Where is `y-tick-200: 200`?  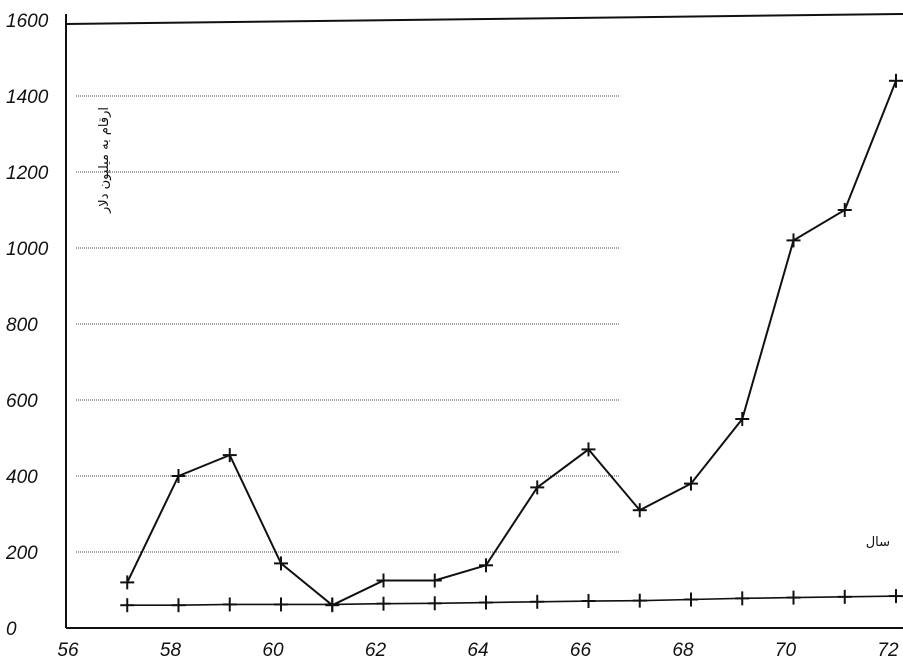 y-tick-200: 200 is located at coordinates (21, 553).